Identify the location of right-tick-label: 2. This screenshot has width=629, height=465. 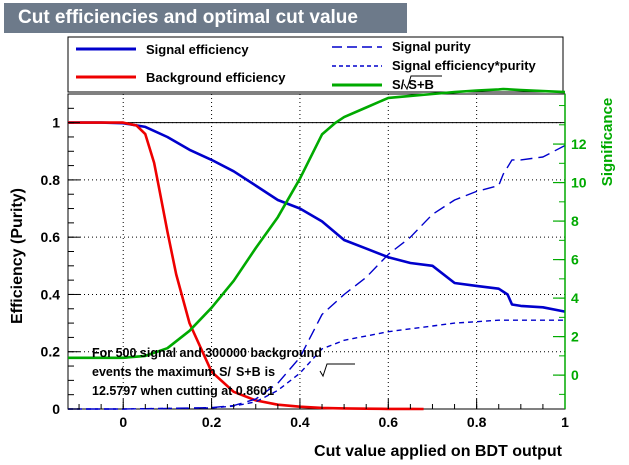
(575, 337).